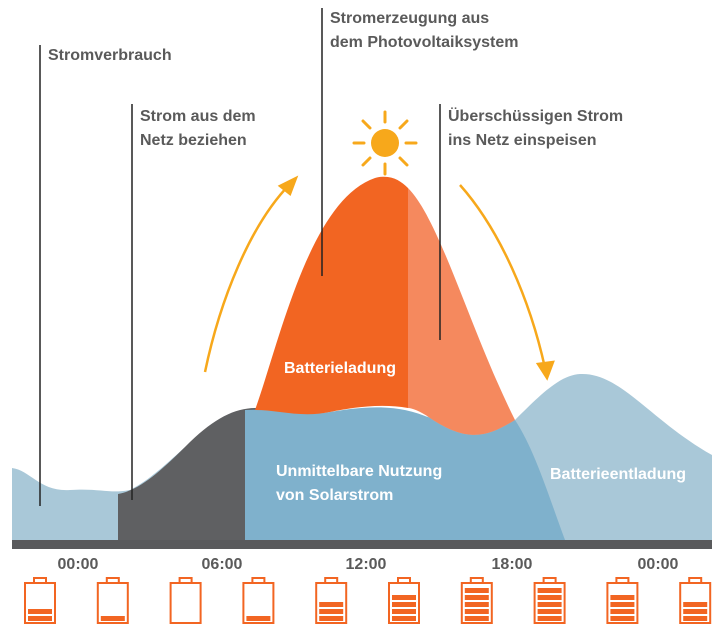  What do you see at coordinates (187, 474) in the screenshot?
I see `grid-area` at bounding box center [187, 474].